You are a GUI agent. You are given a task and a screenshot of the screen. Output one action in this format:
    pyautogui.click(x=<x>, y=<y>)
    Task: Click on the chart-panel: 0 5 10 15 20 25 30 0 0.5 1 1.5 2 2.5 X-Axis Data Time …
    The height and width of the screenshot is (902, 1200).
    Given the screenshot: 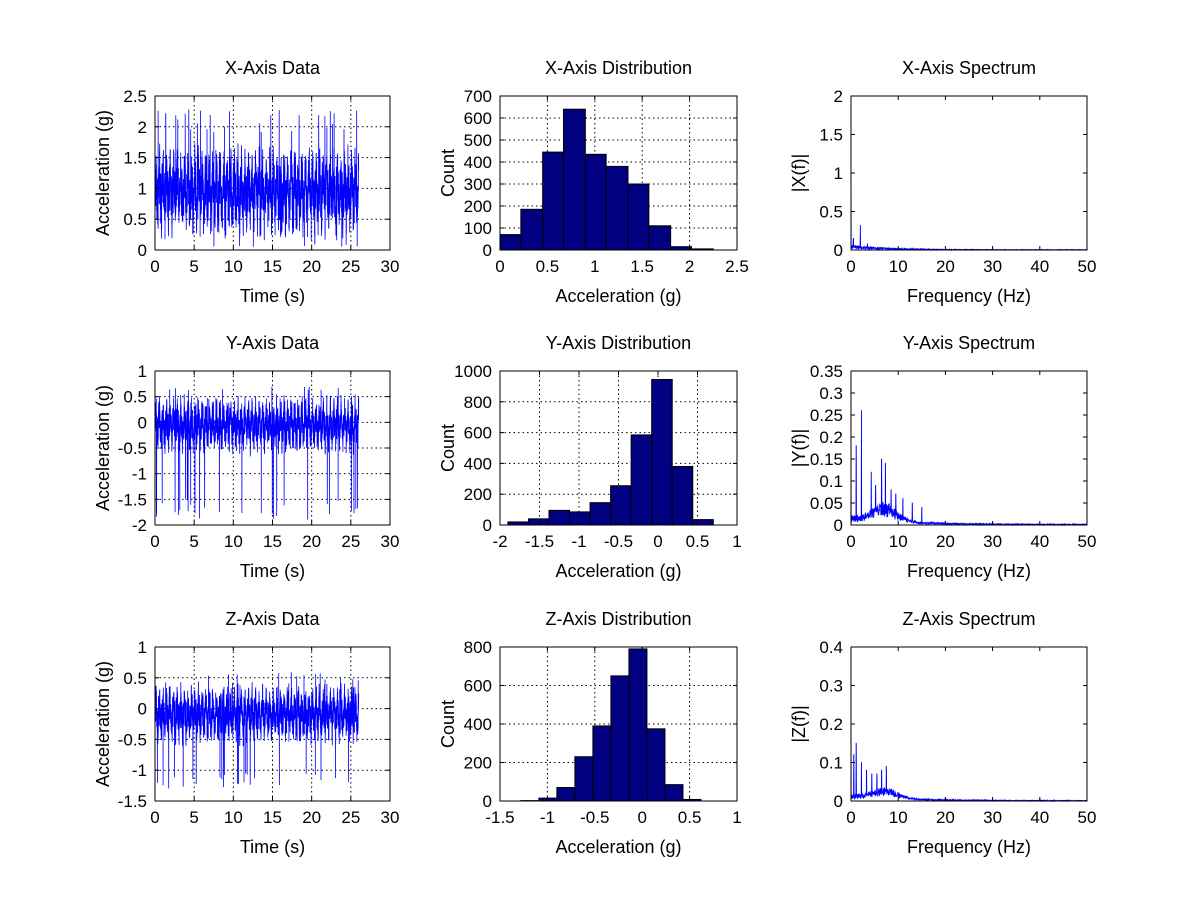 What is the action you would take?
    pyautogui.click(x=246, y=182)
    